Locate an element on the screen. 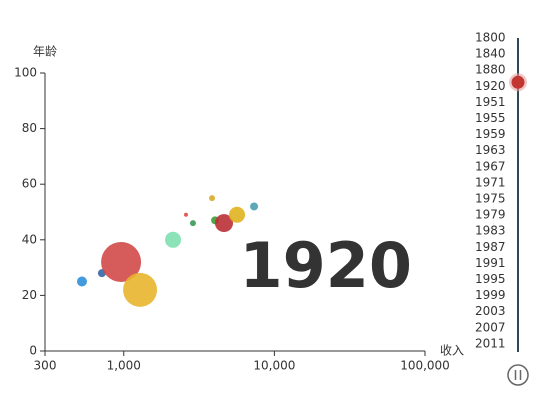 The image size is (553, 410). y-tick-label: 60 is located at coordinates (29, 184).